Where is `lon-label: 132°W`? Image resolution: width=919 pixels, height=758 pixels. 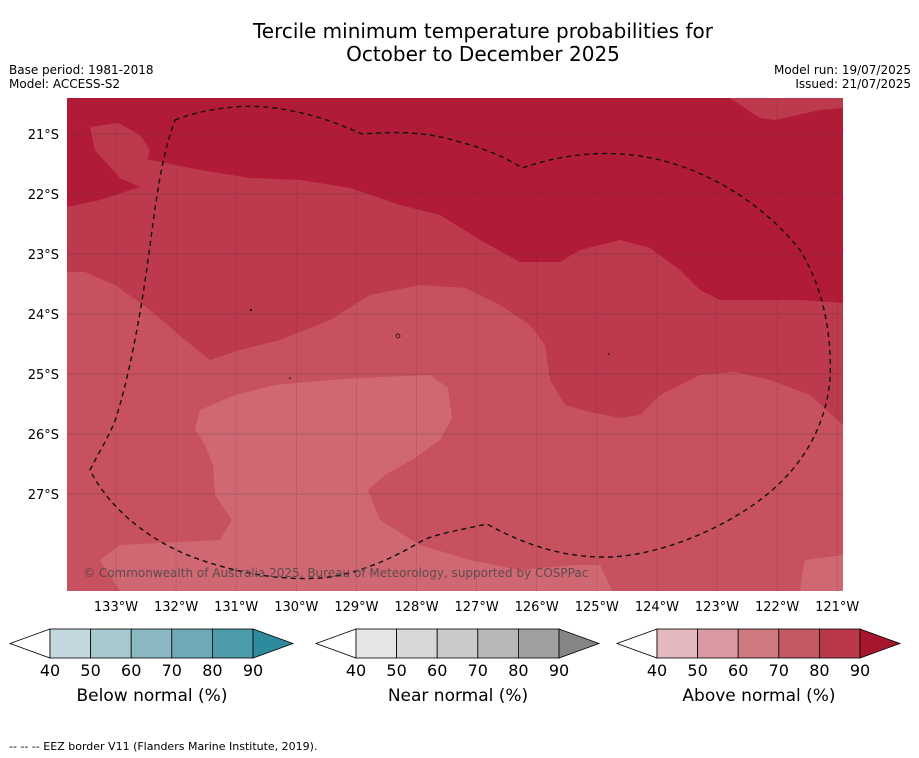 lon-label: 132°W is located at coordinates (176, 607).